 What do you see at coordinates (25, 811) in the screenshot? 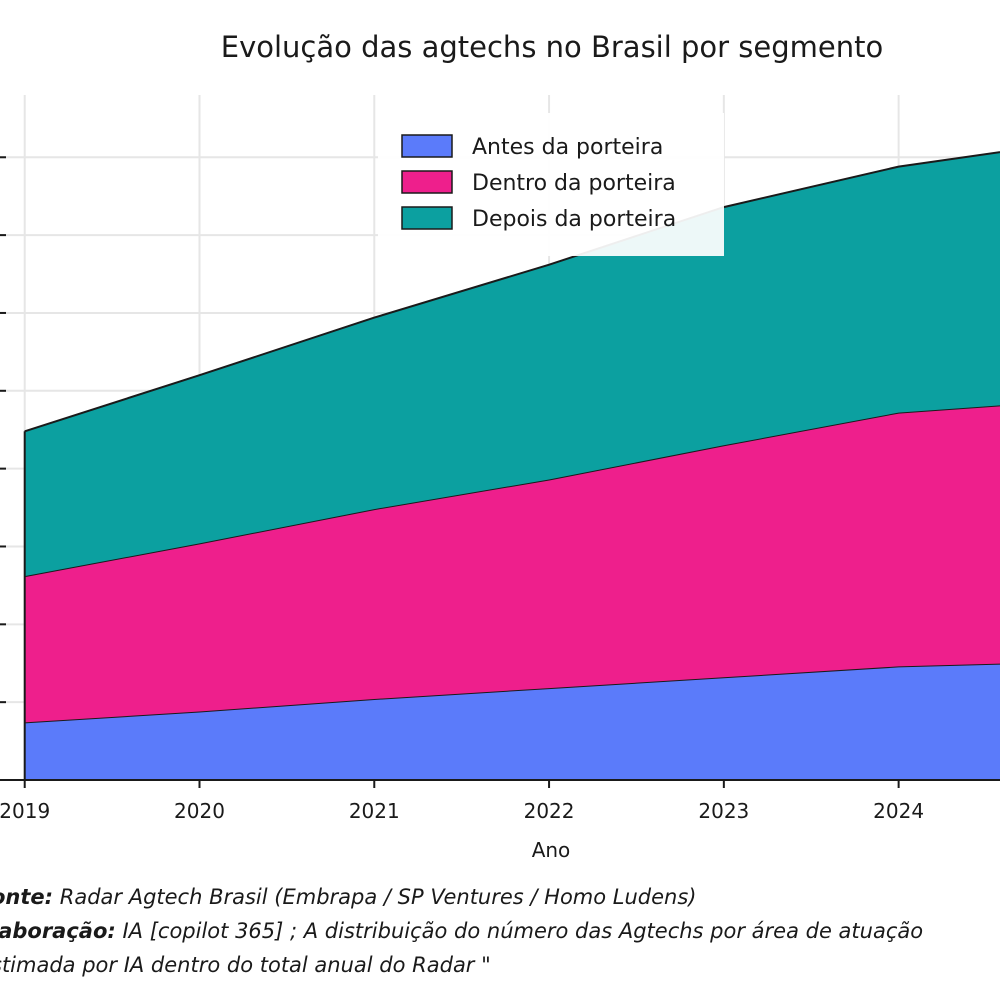
I see `x-tick-label: 2019` at bounding box center [25, 811].